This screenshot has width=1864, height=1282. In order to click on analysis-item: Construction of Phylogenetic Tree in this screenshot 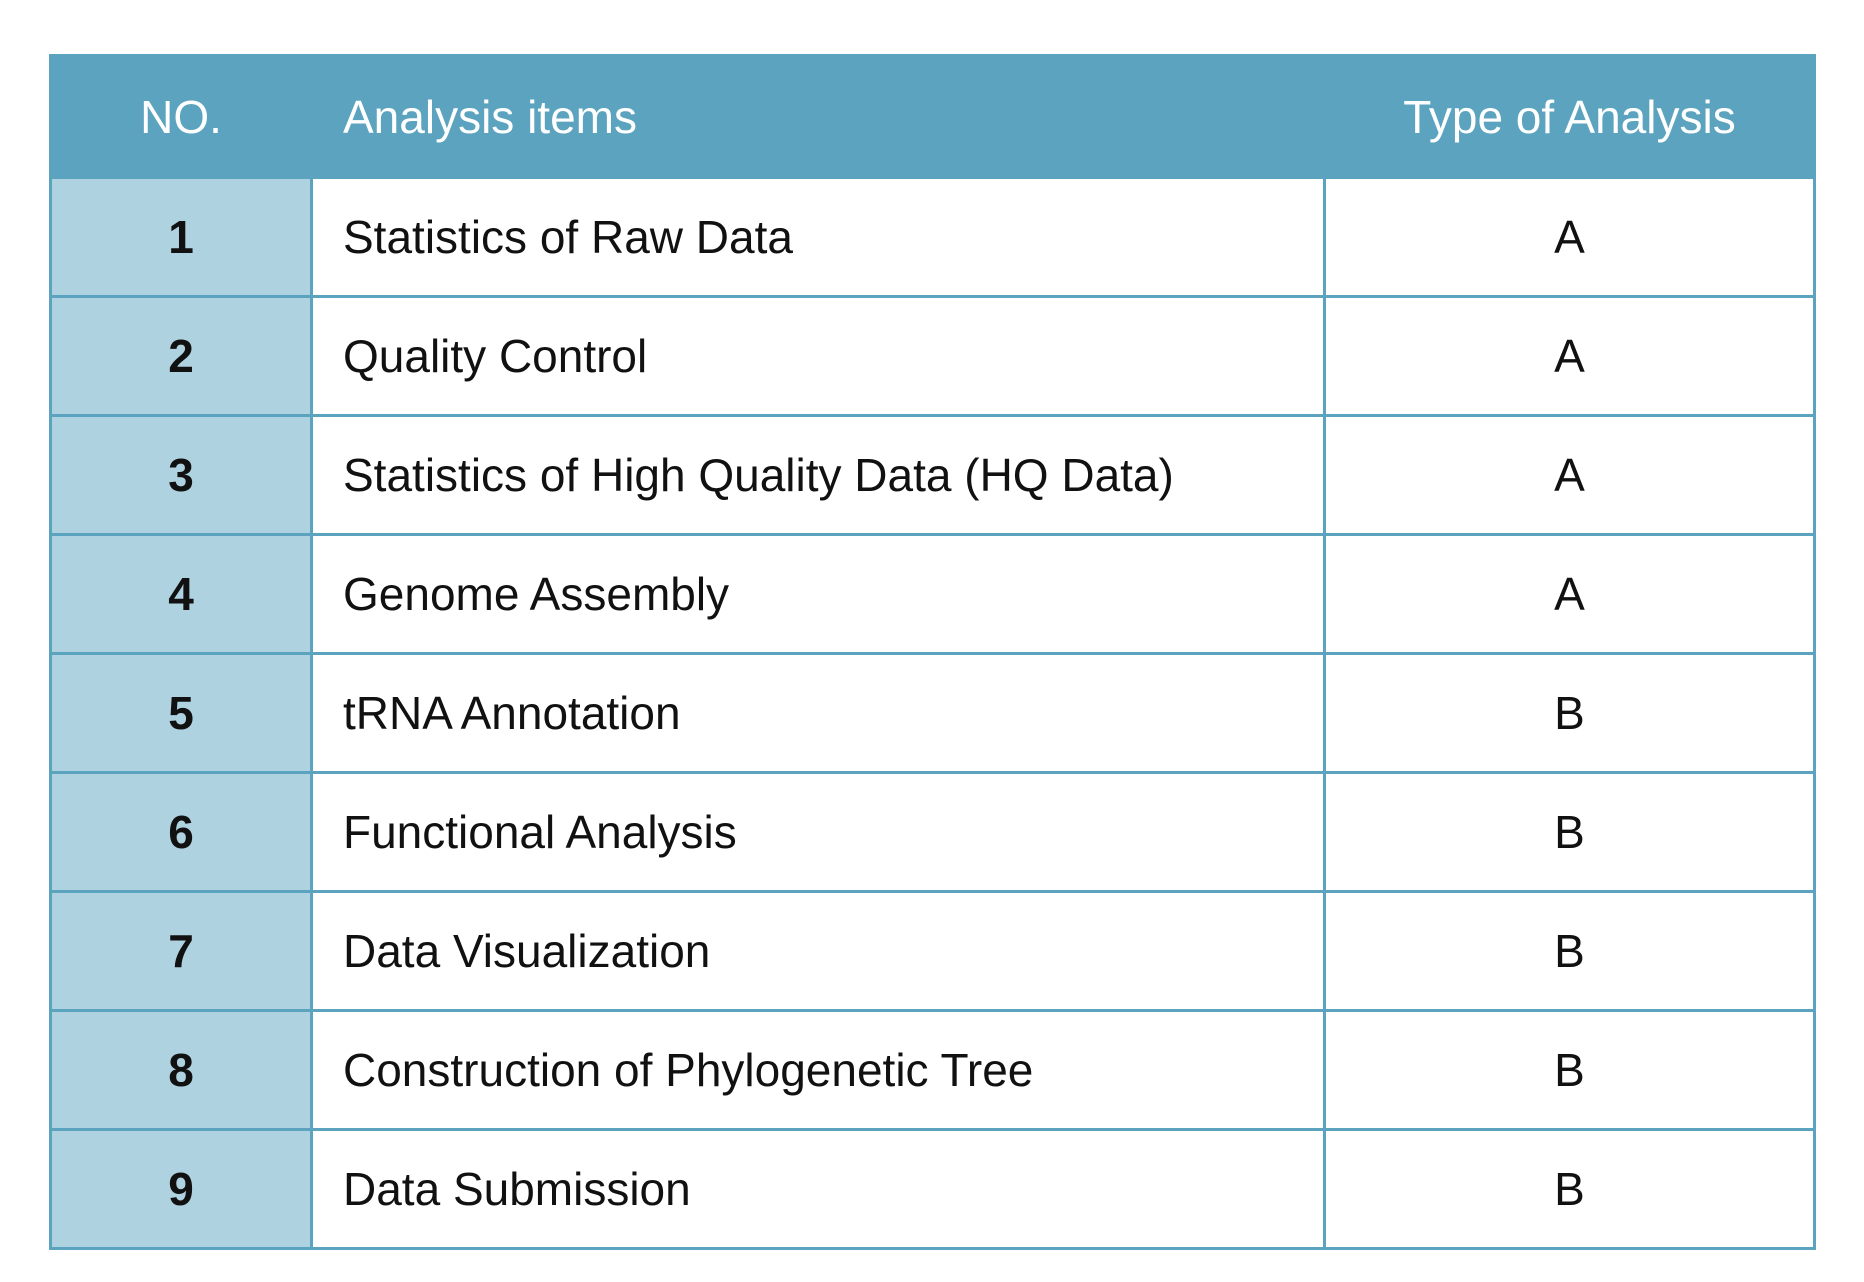, I will do `click(818, 1070)`.